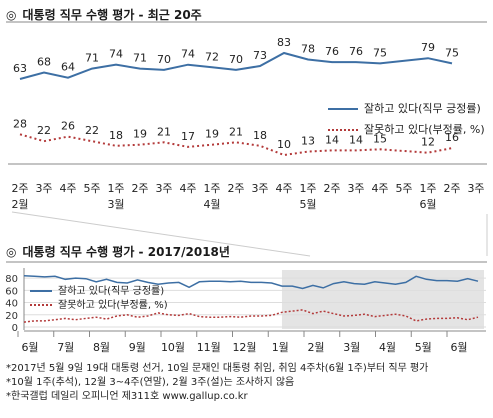 The width and height of the screenshot is (493, 418). What do you see at coordinates (424, 129) in the screenshot?
I see `legend-negative-label: 잘못하고 있다(부정률, %)` at bounding box center [424, 129].